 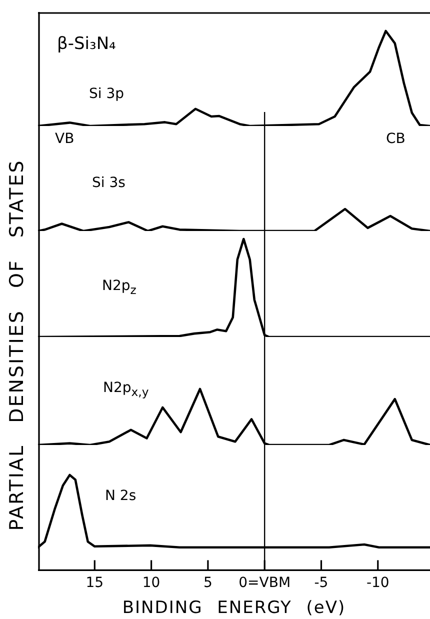 I want to click on series-label: Si 3p, so click(x=106, y=94).